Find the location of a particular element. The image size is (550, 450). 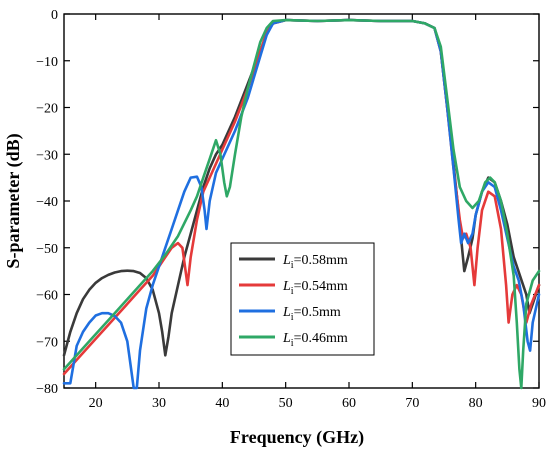

y-tick-label: −20 is located at coordinates (47, 109).